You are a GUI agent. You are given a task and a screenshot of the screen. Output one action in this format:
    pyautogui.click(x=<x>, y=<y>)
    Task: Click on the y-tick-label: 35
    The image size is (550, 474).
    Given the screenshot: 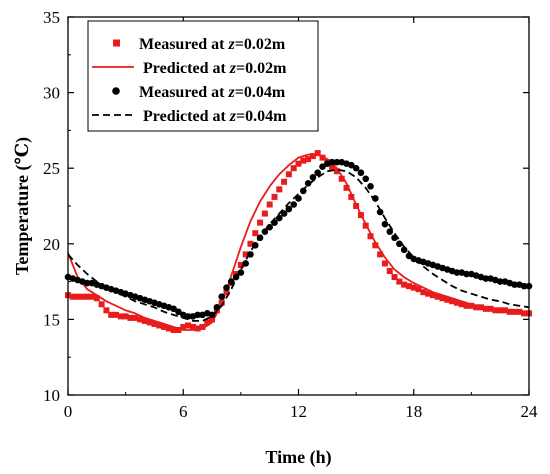 What is the action you would take?
    pyautogui.click(x=51, y=17)
    